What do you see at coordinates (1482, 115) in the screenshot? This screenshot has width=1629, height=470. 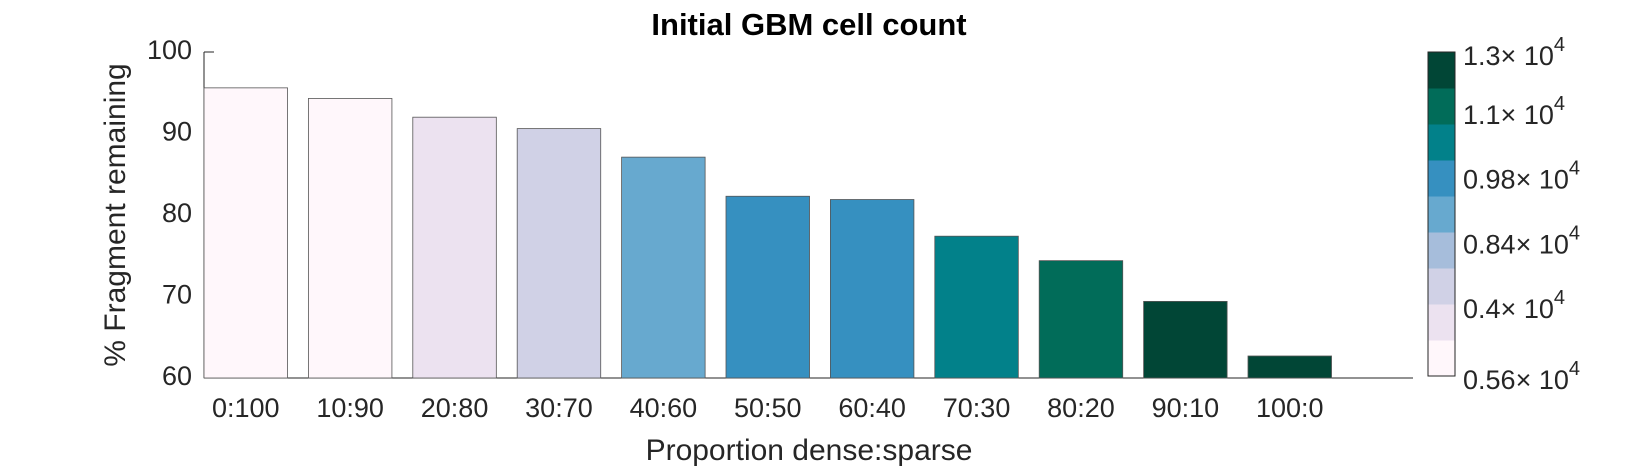 I see `colorbar-tick-value: 1.1` at bounding box center [1482, 115].